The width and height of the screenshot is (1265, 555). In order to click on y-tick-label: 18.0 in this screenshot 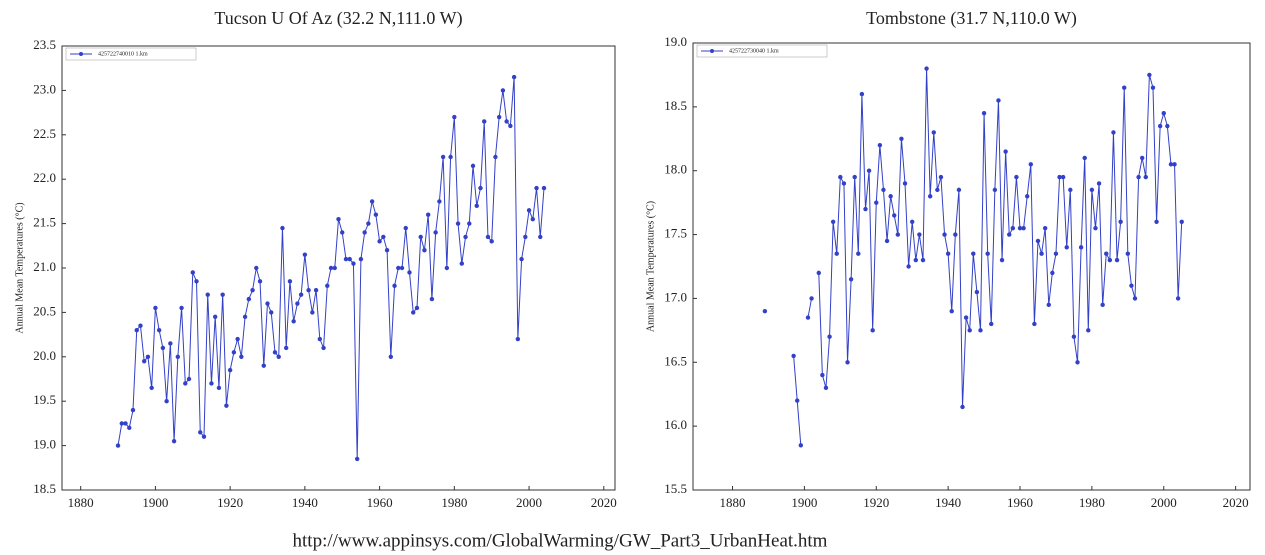, I will do `click(675, 169)`.